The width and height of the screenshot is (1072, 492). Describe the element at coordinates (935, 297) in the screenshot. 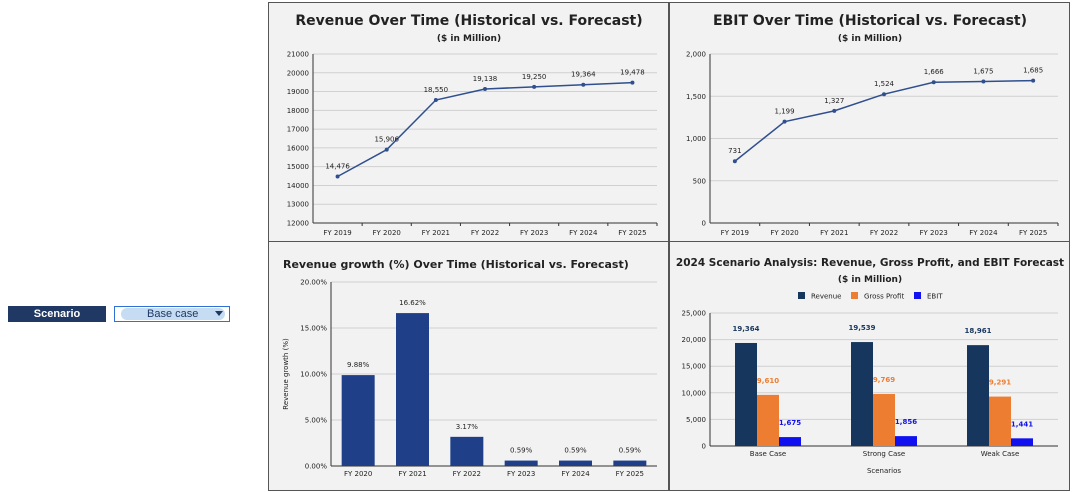

I see `legend-label: EBIT` at that location.